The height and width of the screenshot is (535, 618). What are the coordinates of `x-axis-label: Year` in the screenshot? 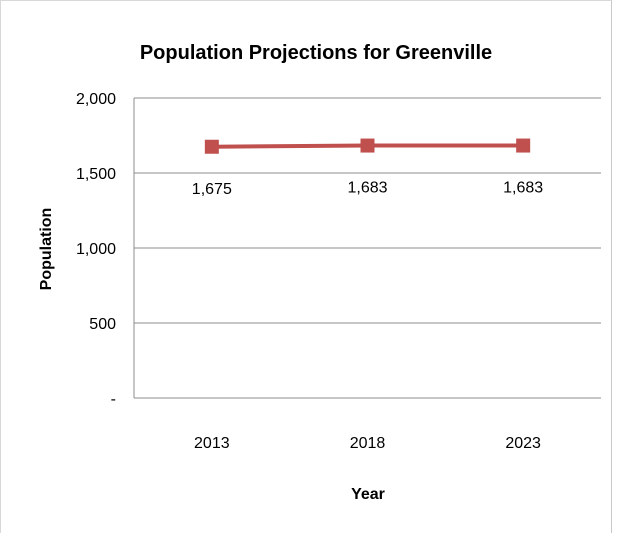 It's located at (368, 494).